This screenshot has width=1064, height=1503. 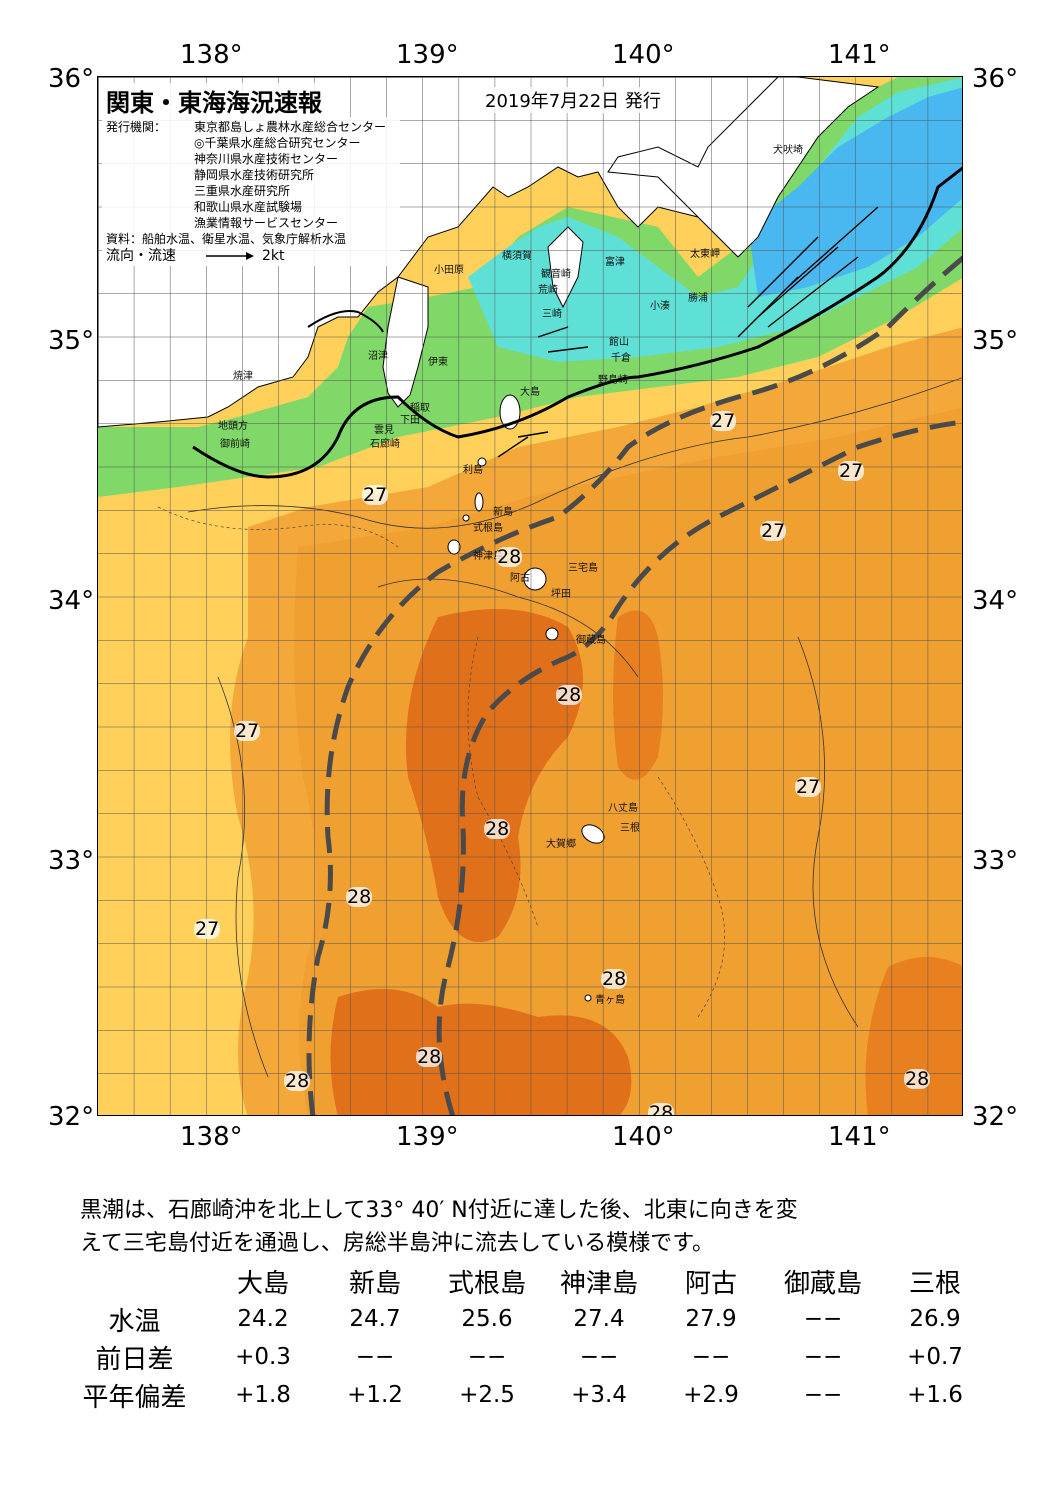 What do you see at coordinates (134, 1359) in the screenshot?
I see `row-header: 前日差` at bounding box center [134, 1359].